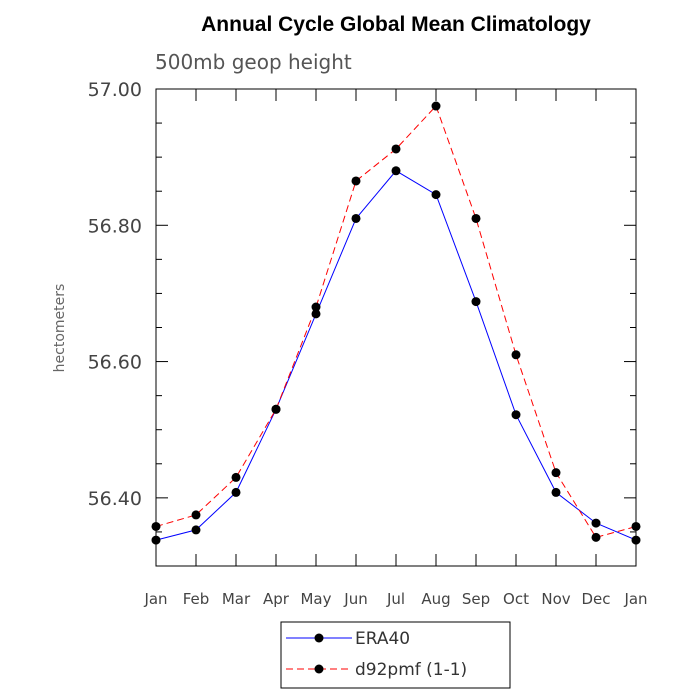 The width and height of the screenshot is (700, 700). Describe the element at coordinates (115, 294) in the screenshot. I see `y-tick-labels: 56.40 56.60 56.80 57.00` at that location.